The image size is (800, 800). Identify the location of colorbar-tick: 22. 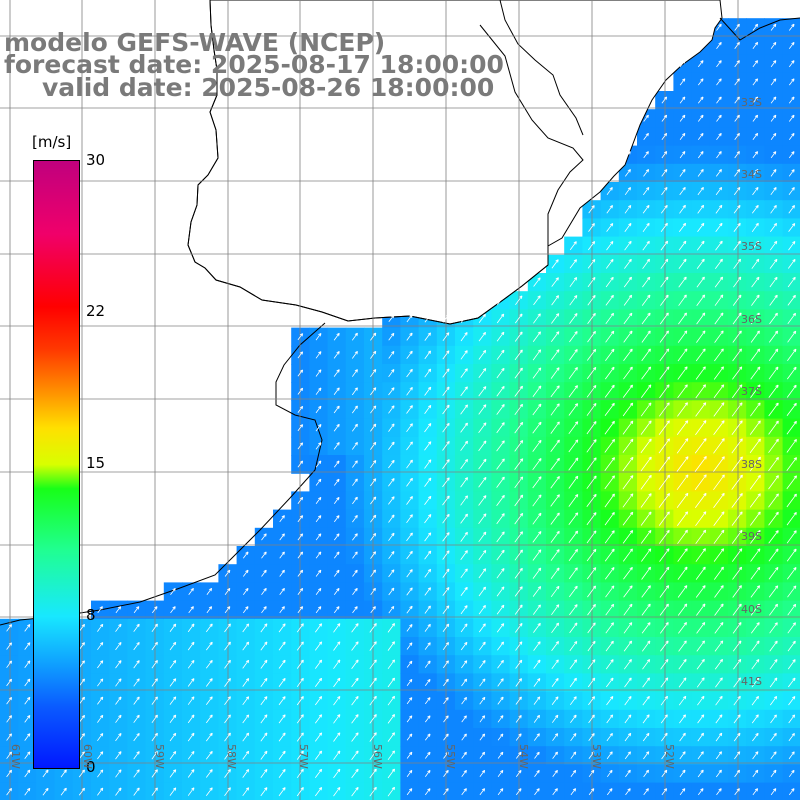
(96, 311).